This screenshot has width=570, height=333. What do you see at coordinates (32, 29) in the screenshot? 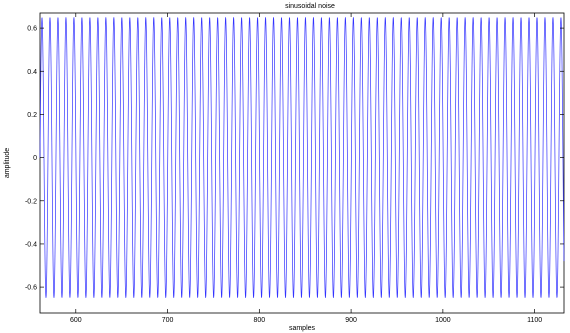
I see `y-tick-label: 0.6` at bounding box center [32, 29].